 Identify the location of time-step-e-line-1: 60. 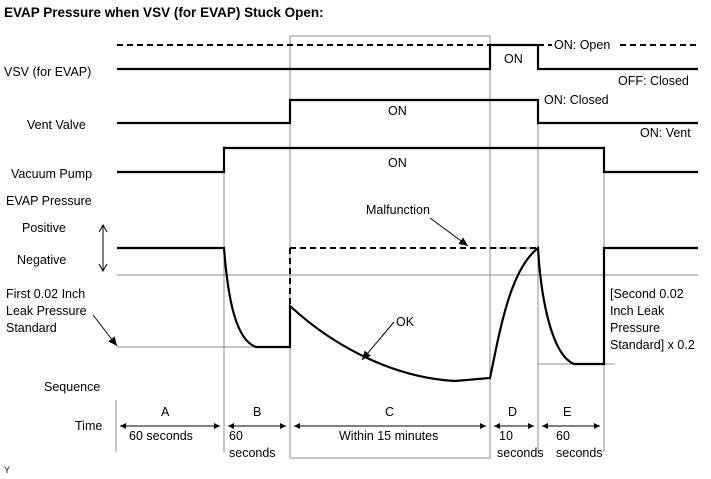
(563, 436).